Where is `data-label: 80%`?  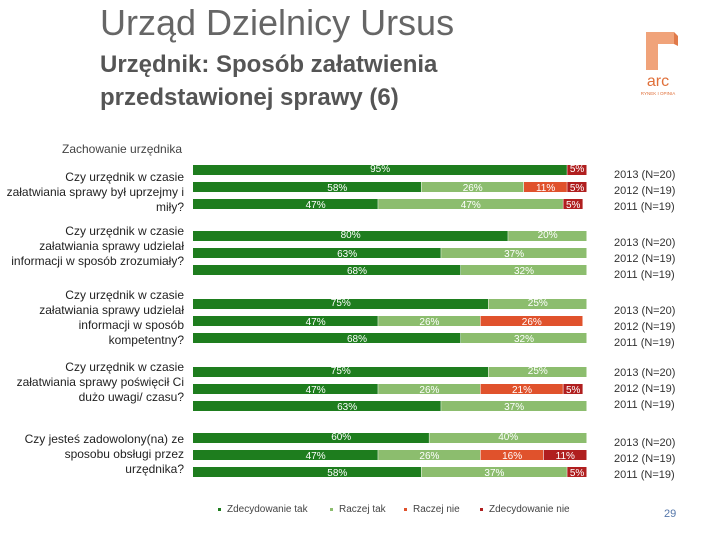
data-label: 80% is located at coordinates (351, 235).